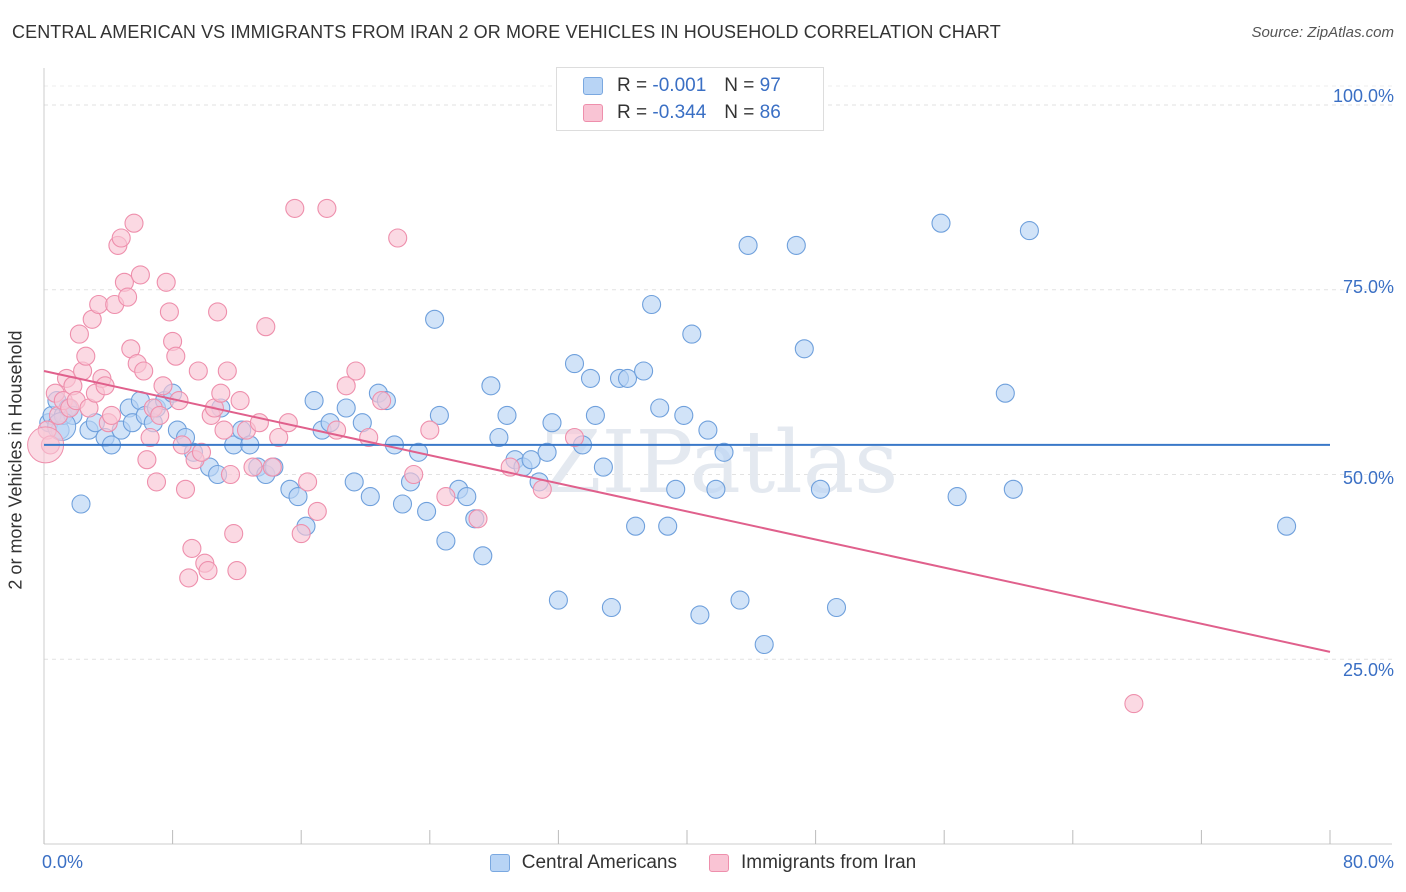 The image size is (1406, 892). I want to click on legend-item-immigrants-from-iran: Immigrants from Iran, so click(812, 863).